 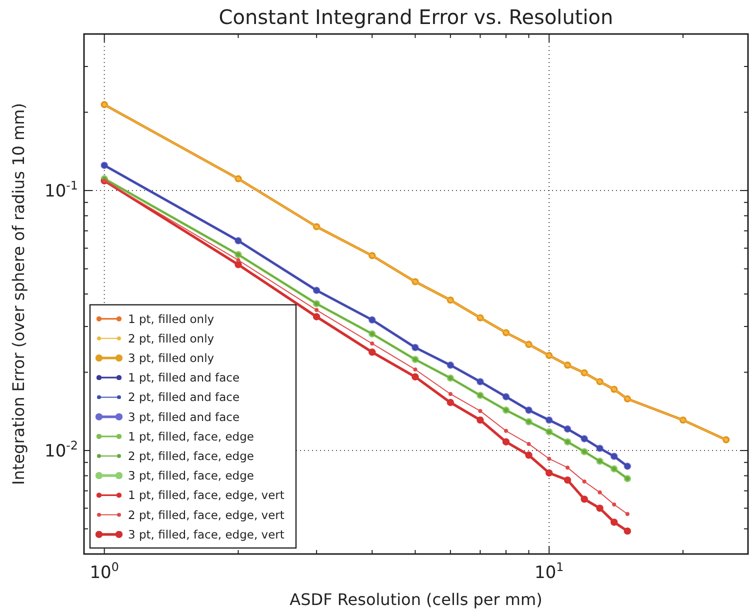 I want to click on legend-label: 3 pt, filled and face, so click(x=184, y=417).